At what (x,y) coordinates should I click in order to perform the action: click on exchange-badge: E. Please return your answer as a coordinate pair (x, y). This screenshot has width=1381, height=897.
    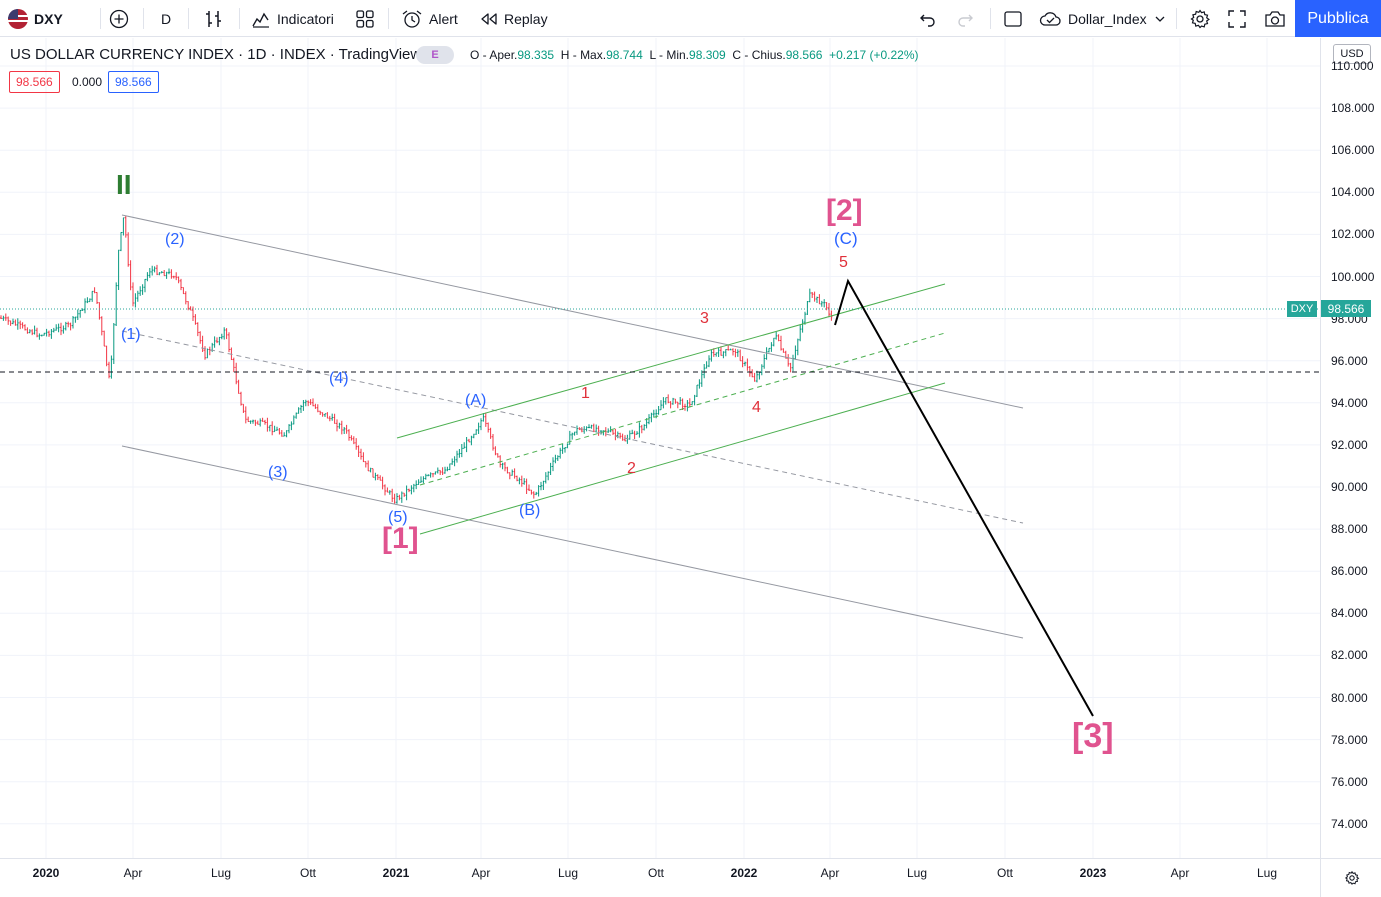
    Looking at the image, I should click on (435, 55).